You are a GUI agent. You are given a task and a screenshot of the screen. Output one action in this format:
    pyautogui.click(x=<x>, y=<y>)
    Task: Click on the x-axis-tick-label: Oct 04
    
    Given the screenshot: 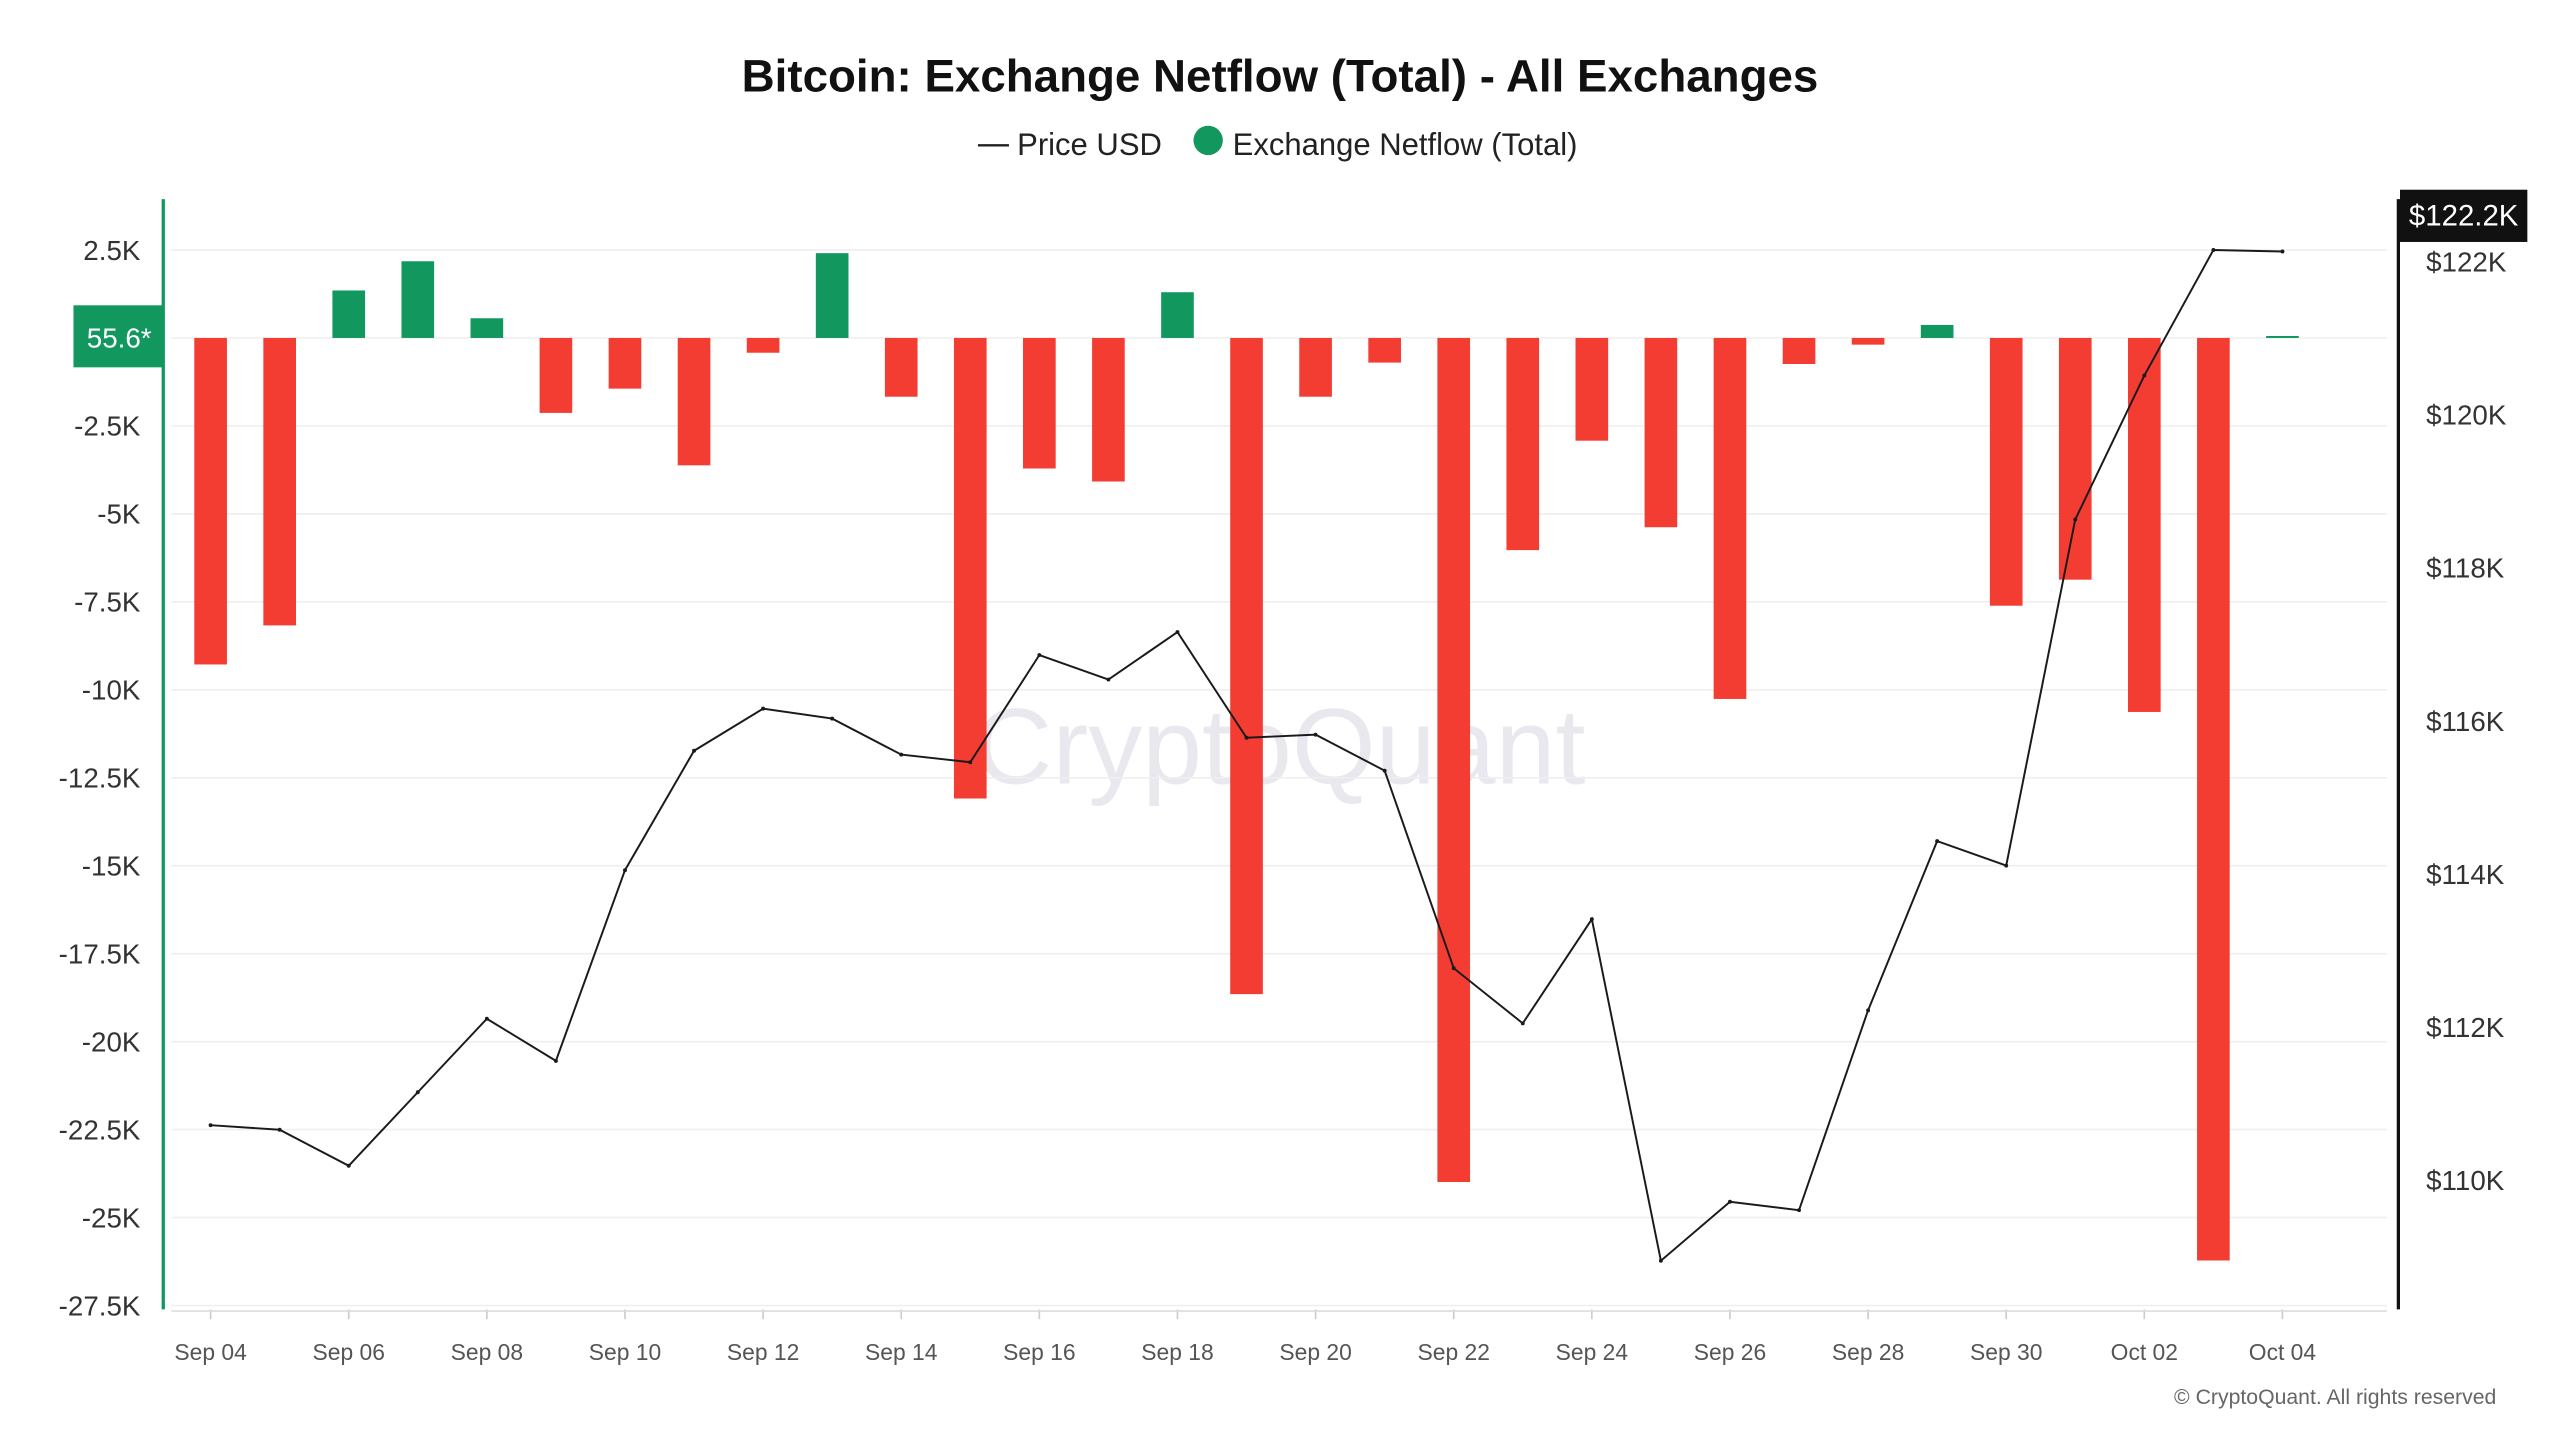 What is the action you would take?
    pyautogui.click(x=2283, y=1352)
    